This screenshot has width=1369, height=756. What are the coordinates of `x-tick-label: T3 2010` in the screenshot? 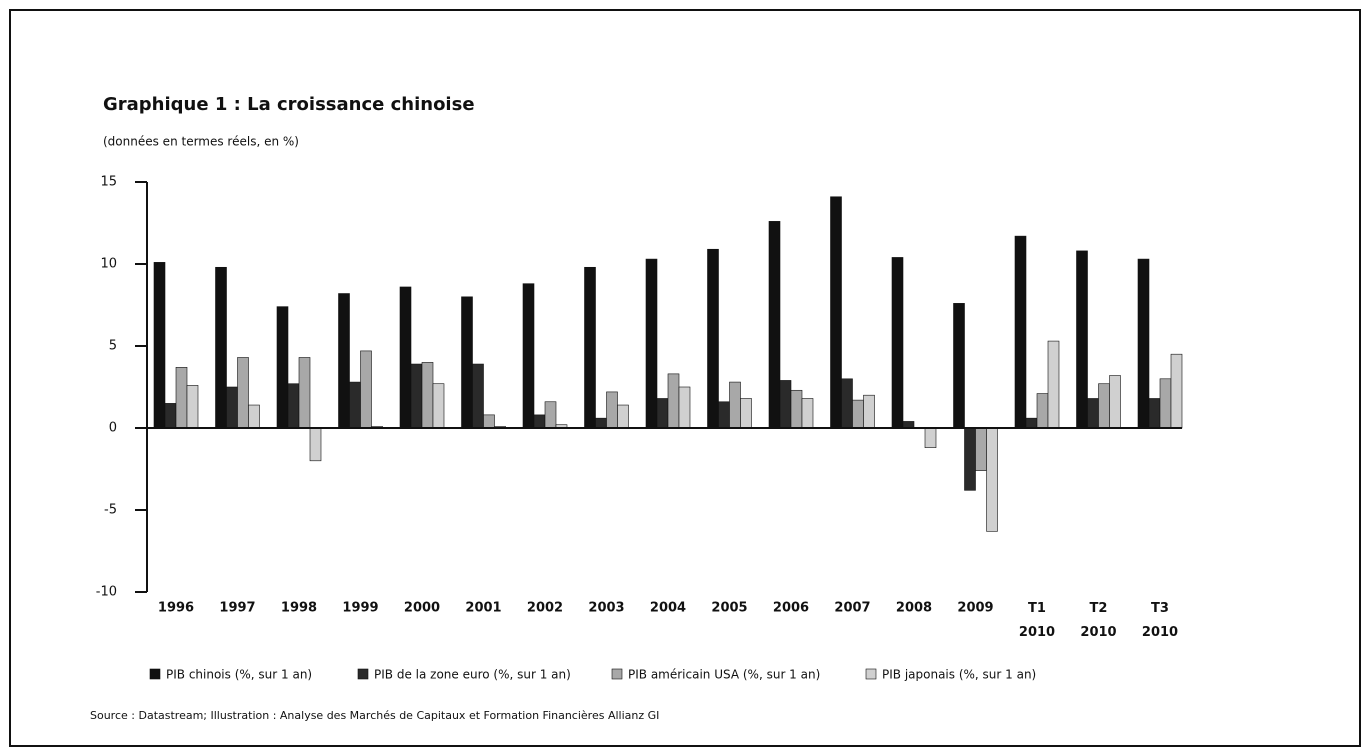 It's located at (1160, 620).